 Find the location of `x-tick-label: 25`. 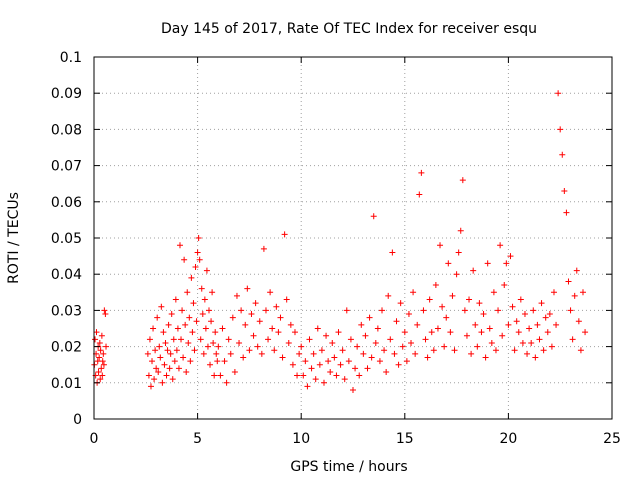

x-tick-label: 25 is located at coordinates (612, 439).